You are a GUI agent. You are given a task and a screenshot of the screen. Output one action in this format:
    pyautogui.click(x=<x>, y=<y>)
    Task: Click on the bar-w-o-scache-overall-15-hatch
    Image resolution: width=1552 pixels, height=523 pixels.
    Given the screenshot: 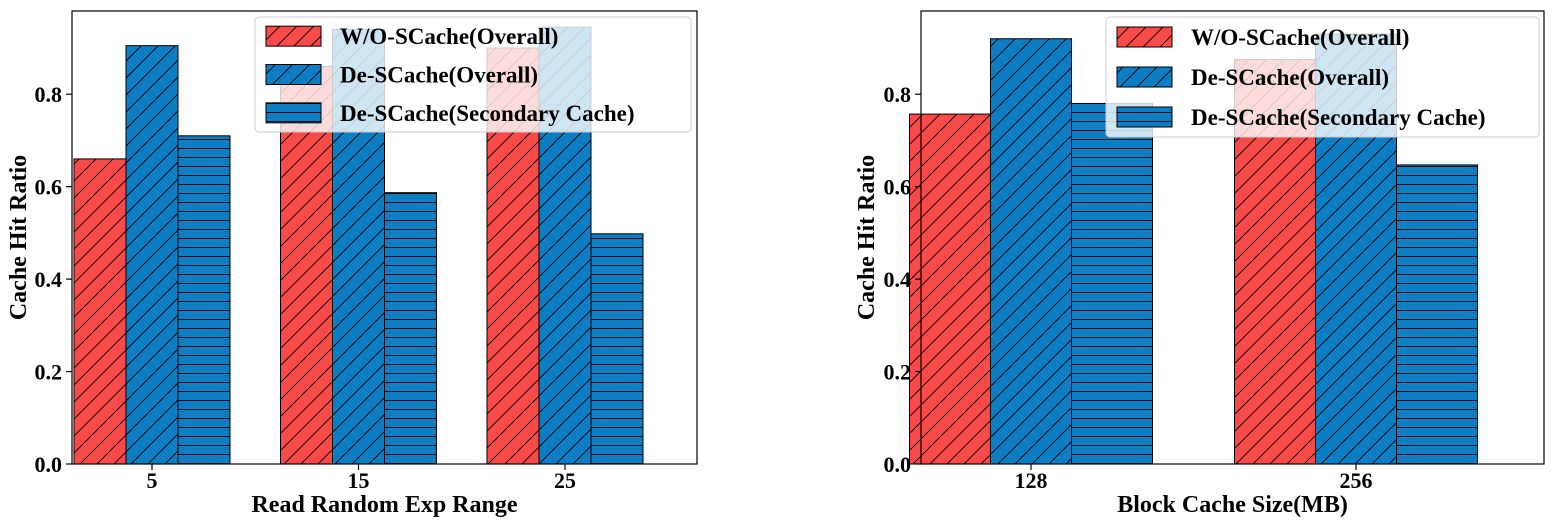 What is the action you would take?
    pyautogui.click(x=306, y=265)
    